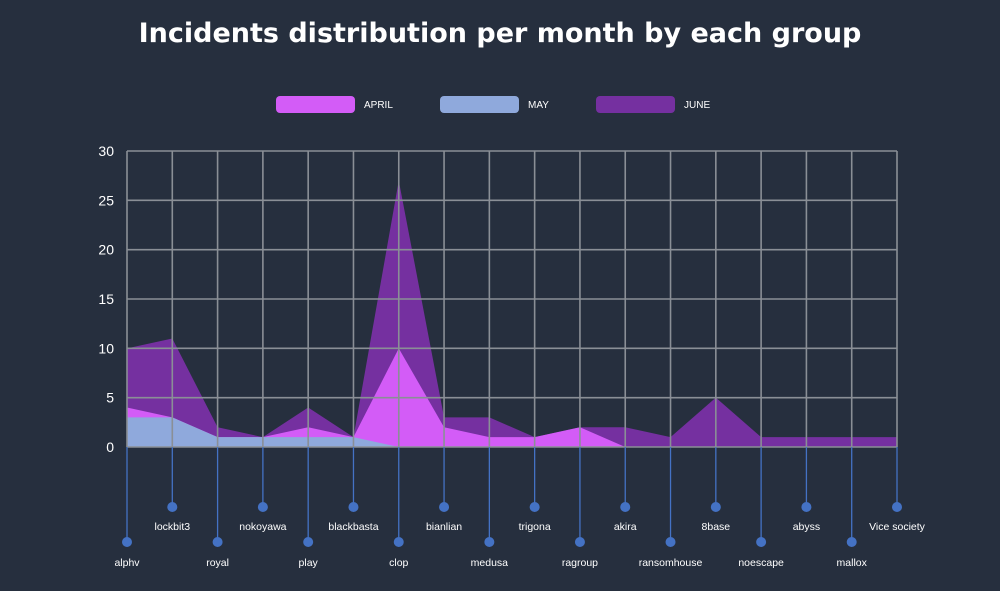 This screenshot has width=1000, height=591. I want to click on x-category-label: ransomhouse, so click(671, 563).